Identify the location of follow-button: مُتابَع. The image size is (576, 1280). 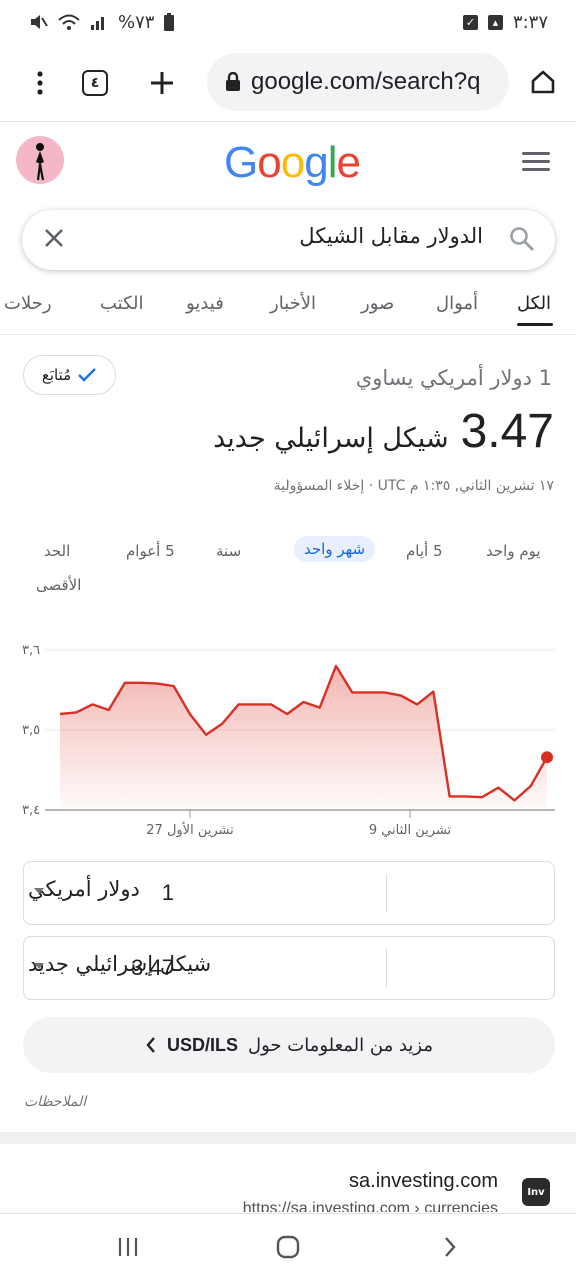
(69, 375).